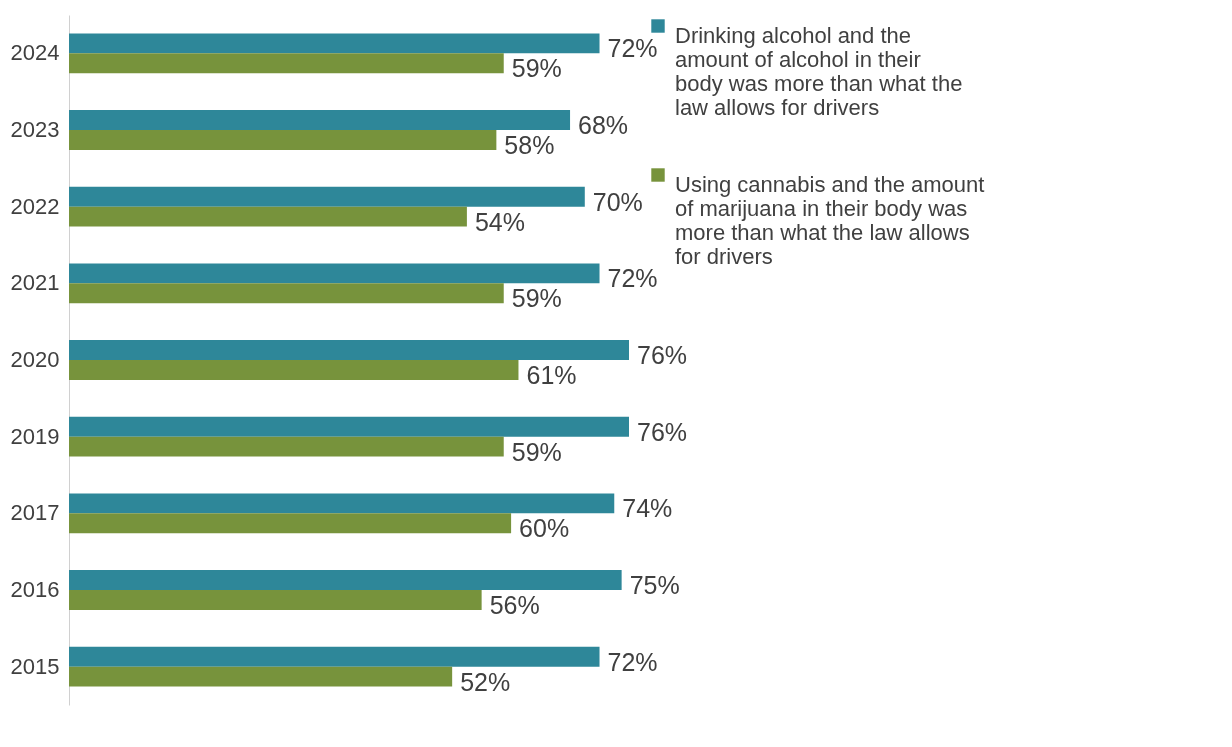 Image resolution: width=1232 pixels, height=747 pixels. Describe the element at coordinates (35, 53) in the screenshot. I see `y-tick-label: 2024` at that location.